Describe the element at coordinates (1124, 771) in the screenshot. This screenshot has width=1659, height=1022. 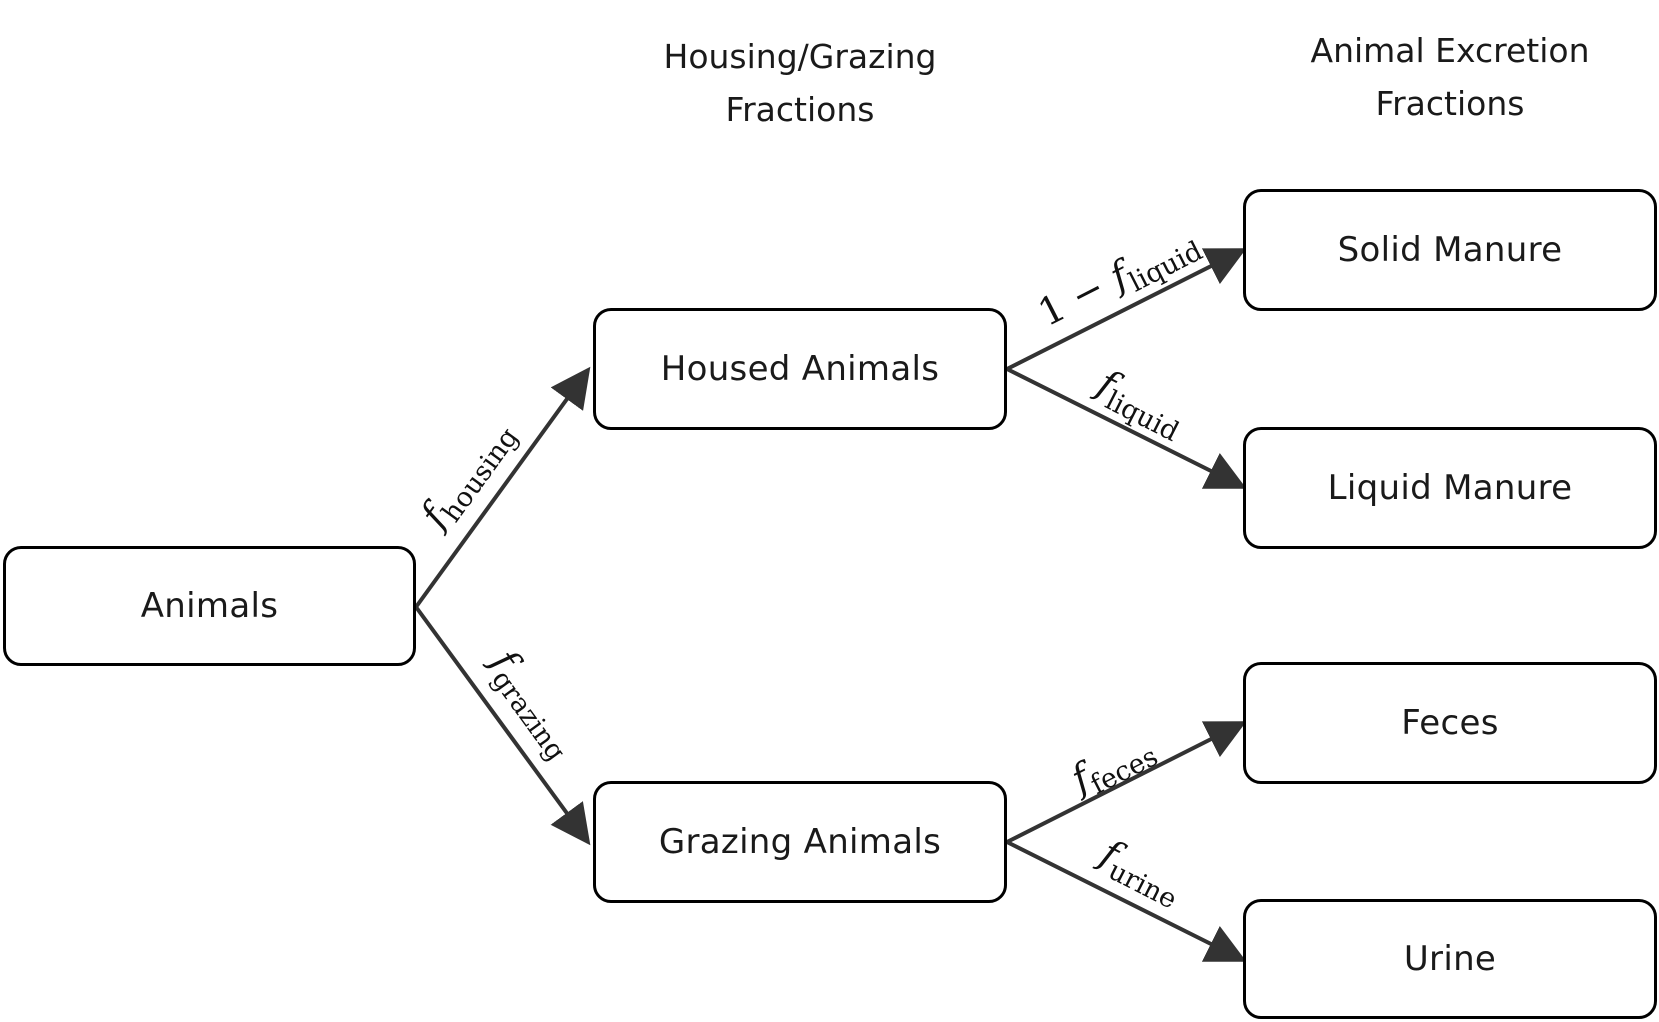
I see `edge-label-subscript: feces` at that location.